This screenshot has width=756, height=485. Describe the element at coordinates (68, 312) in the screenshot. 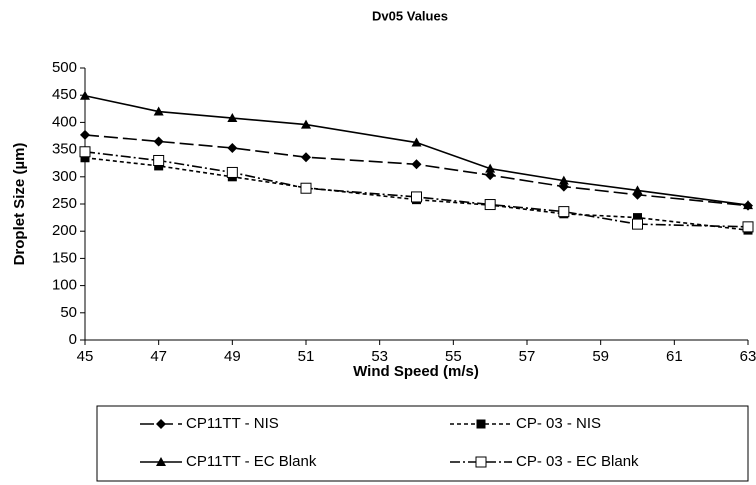

I see `y-tick-label: 50` at that location.